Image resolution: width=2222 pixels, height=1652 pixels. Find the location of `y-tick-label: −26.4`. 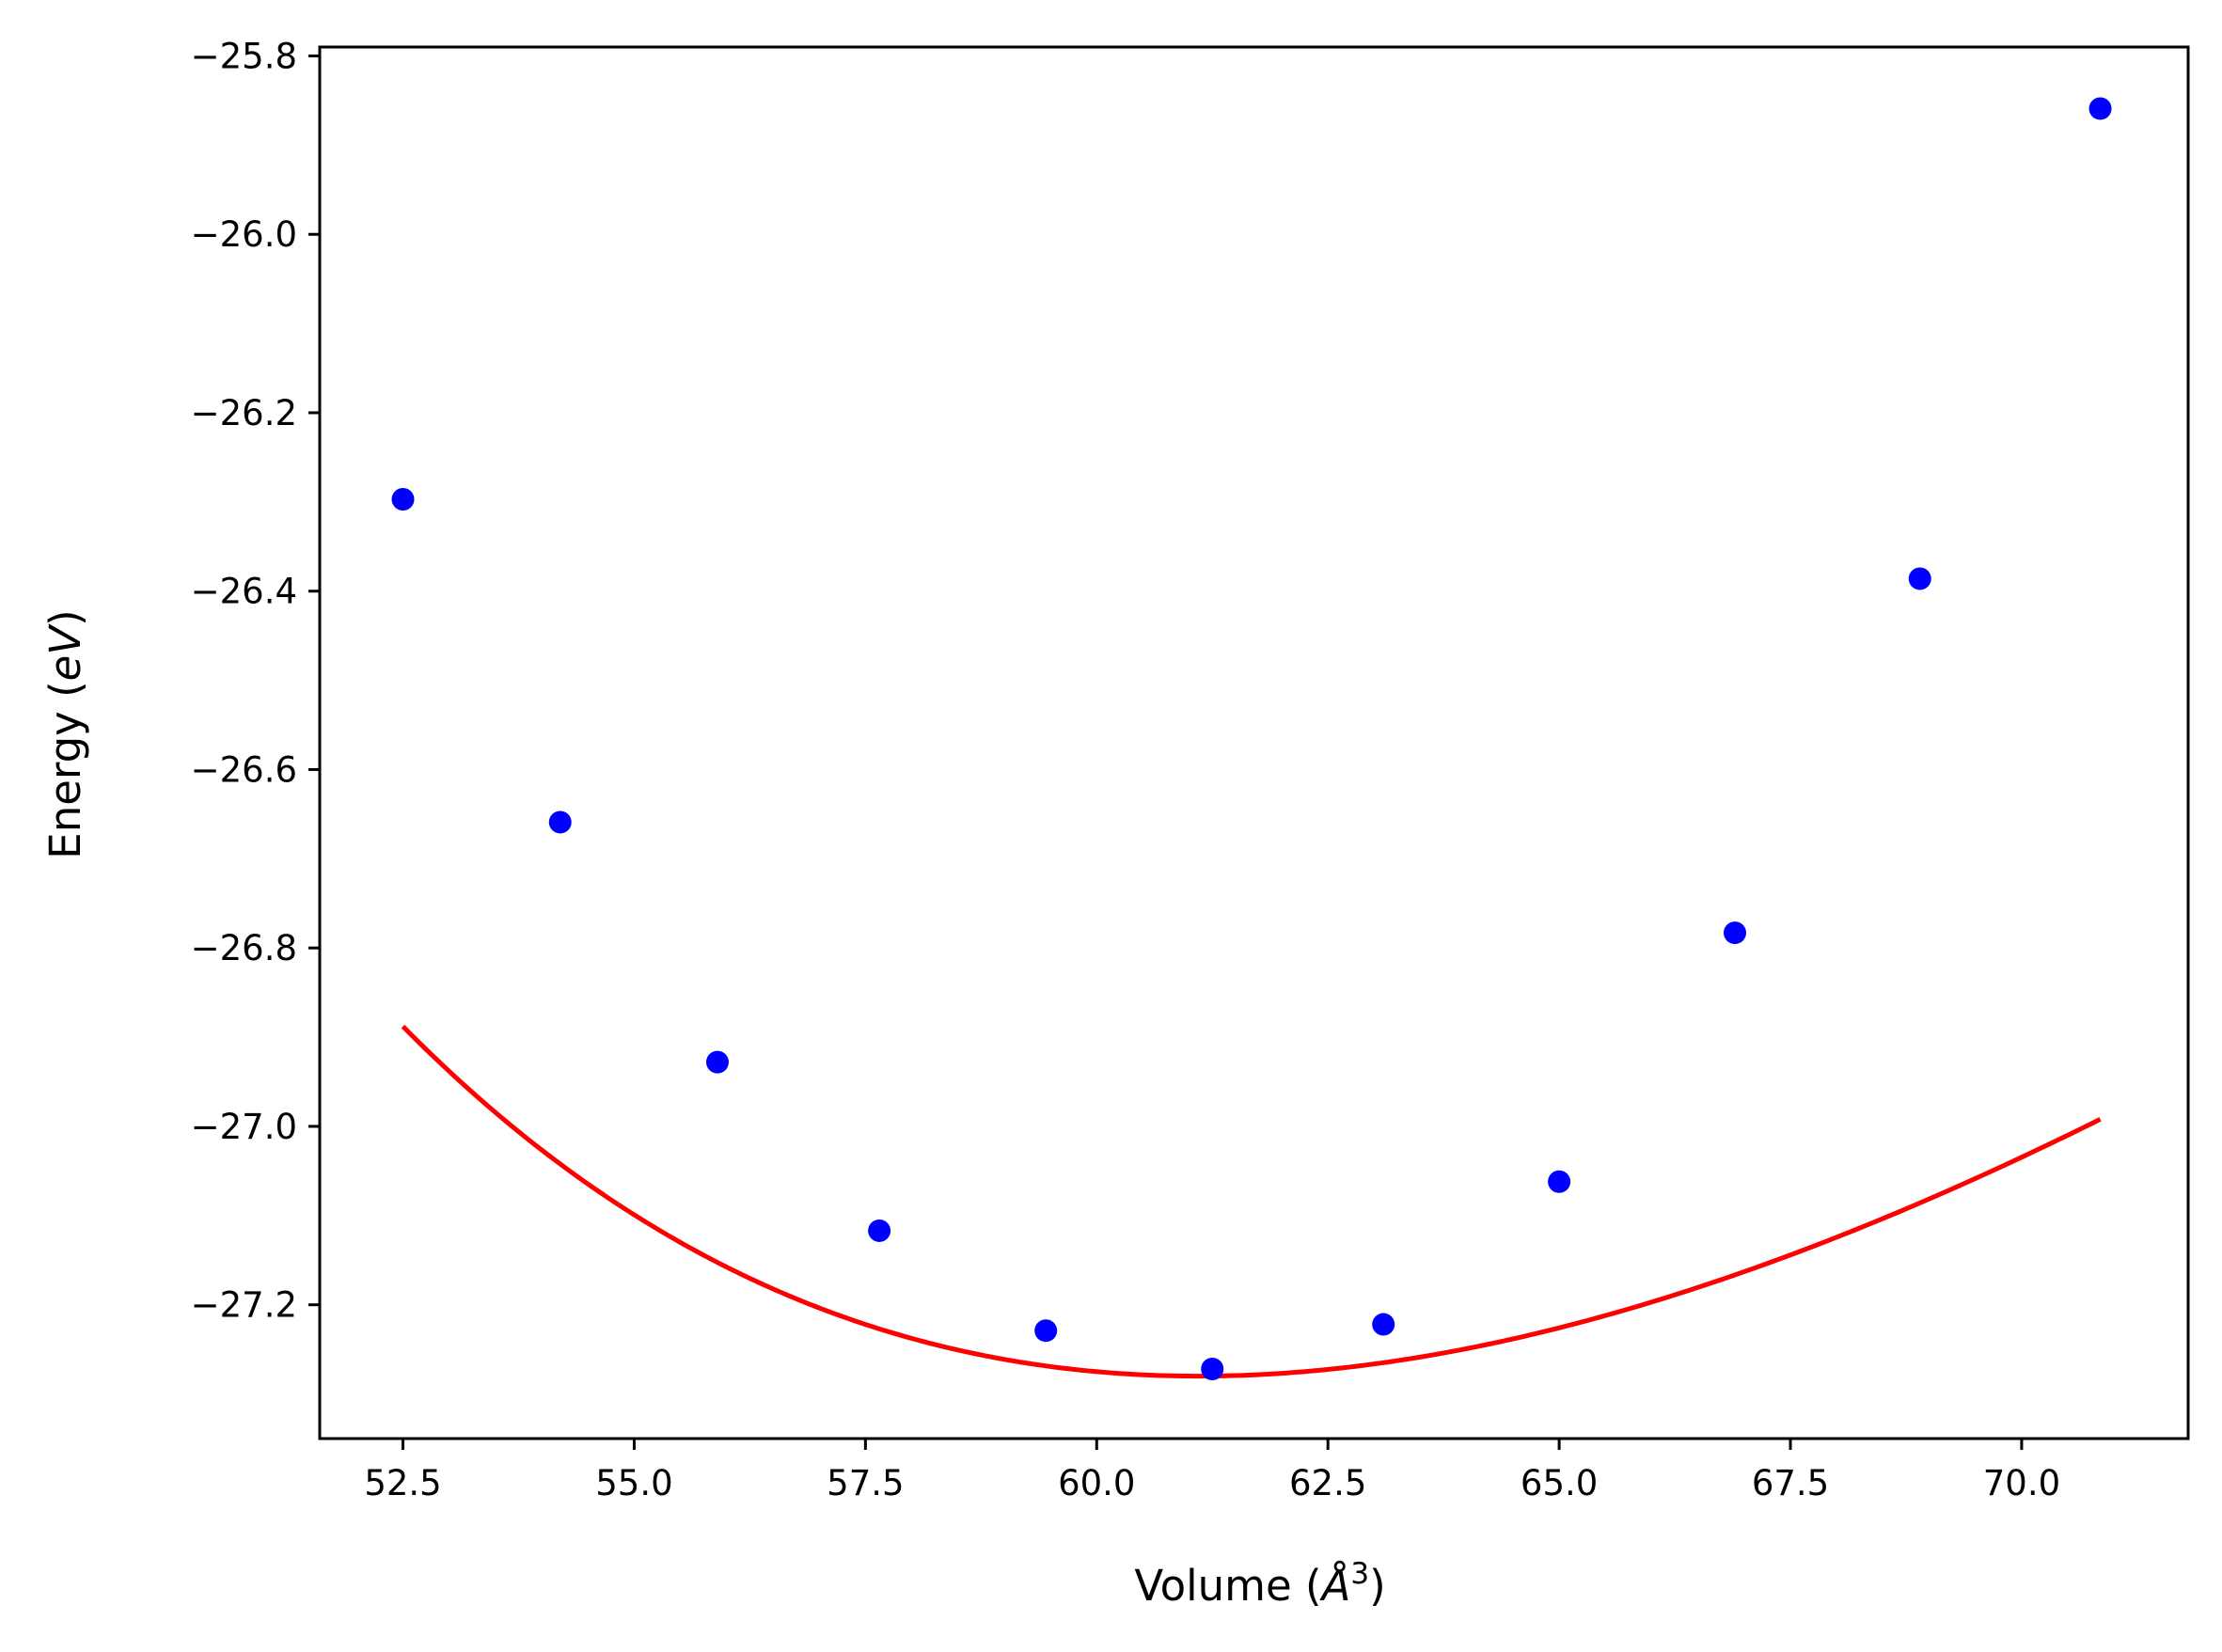

y-tick-label: −26.4 is located at coordinates (244, 592).